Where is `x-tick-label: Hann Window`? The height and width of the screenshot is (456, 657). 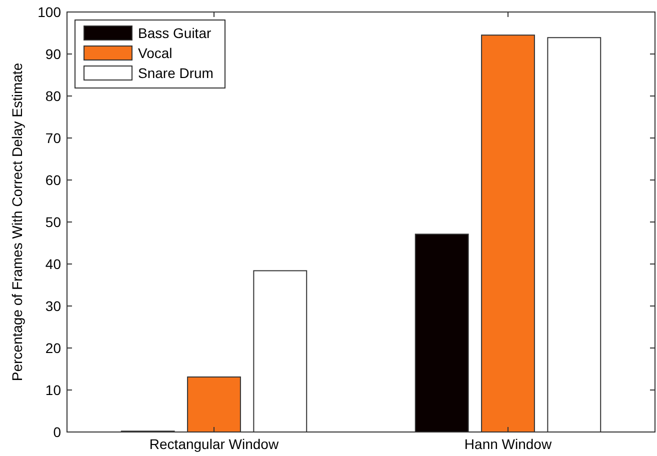
x-tick-label: Hann Window is located at coordinates (508, 444).